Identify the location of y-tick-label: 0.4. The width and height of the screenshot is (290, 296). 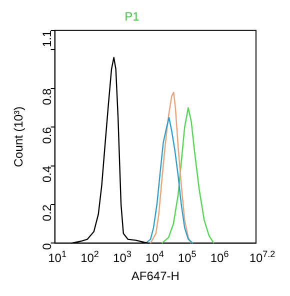
(47, 174).